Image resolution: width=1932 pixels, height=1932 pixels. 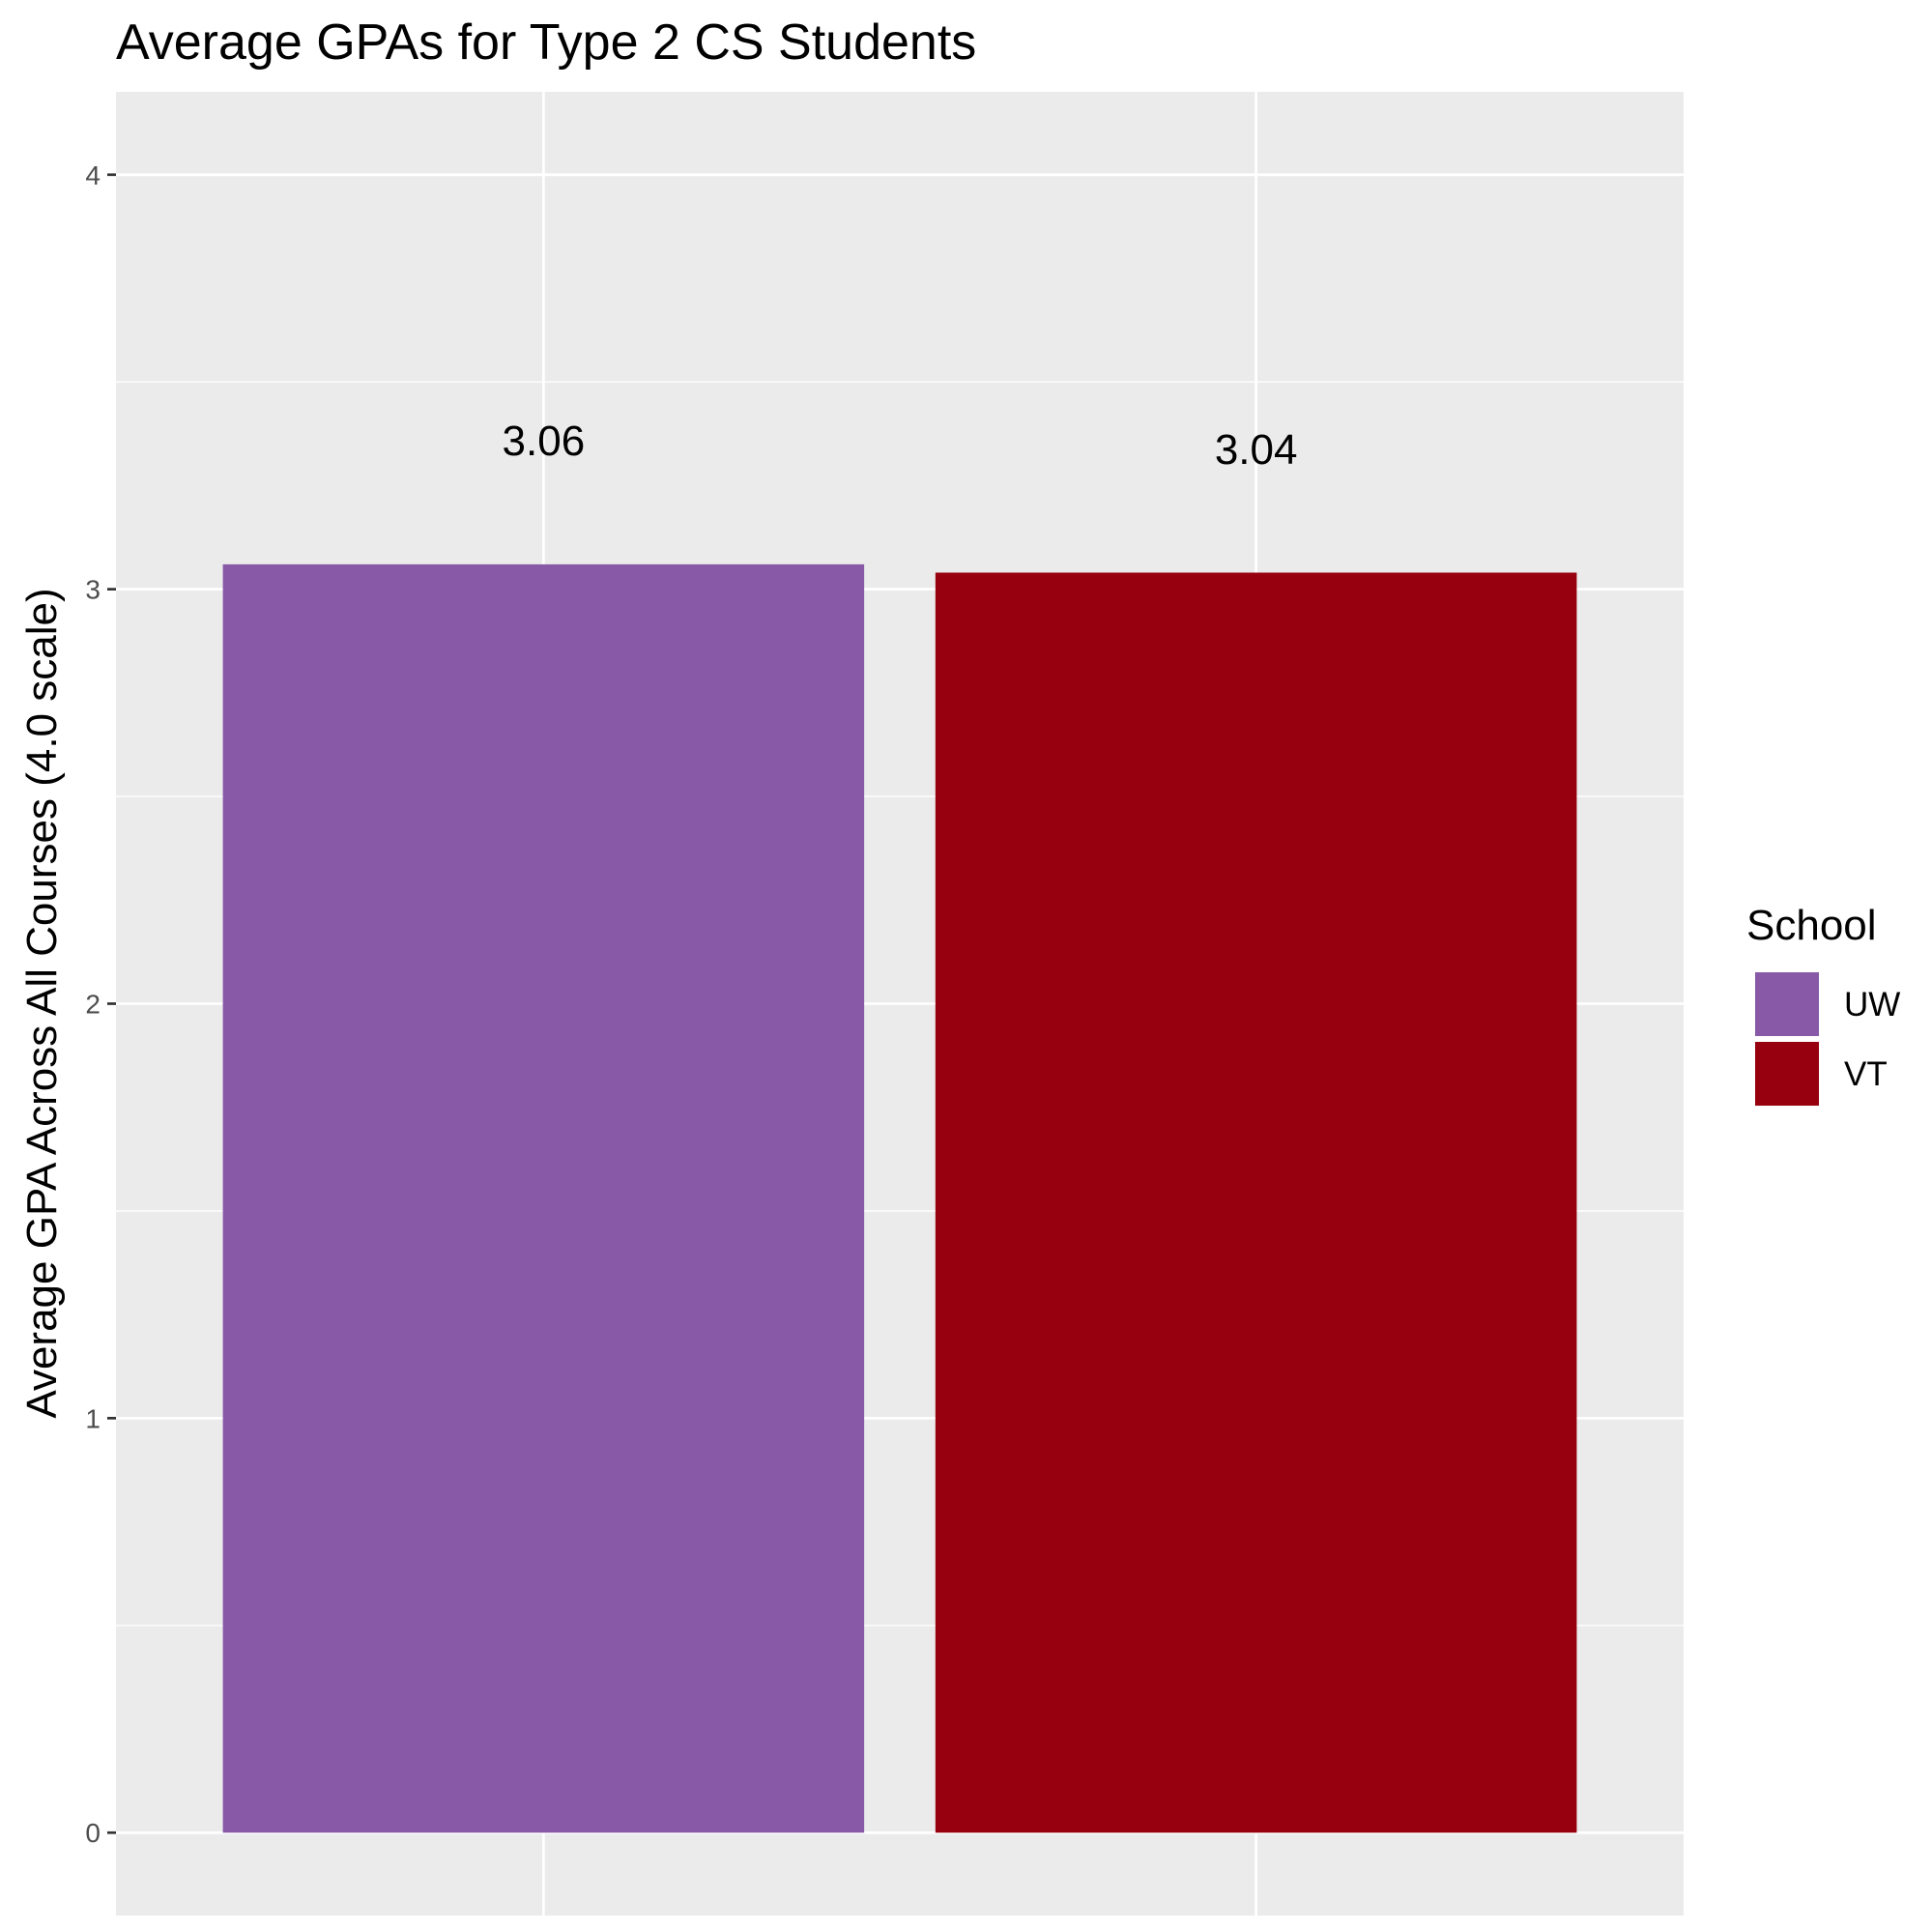 I want to click on legend: School UW VT, so click(x=1823, y=1004).